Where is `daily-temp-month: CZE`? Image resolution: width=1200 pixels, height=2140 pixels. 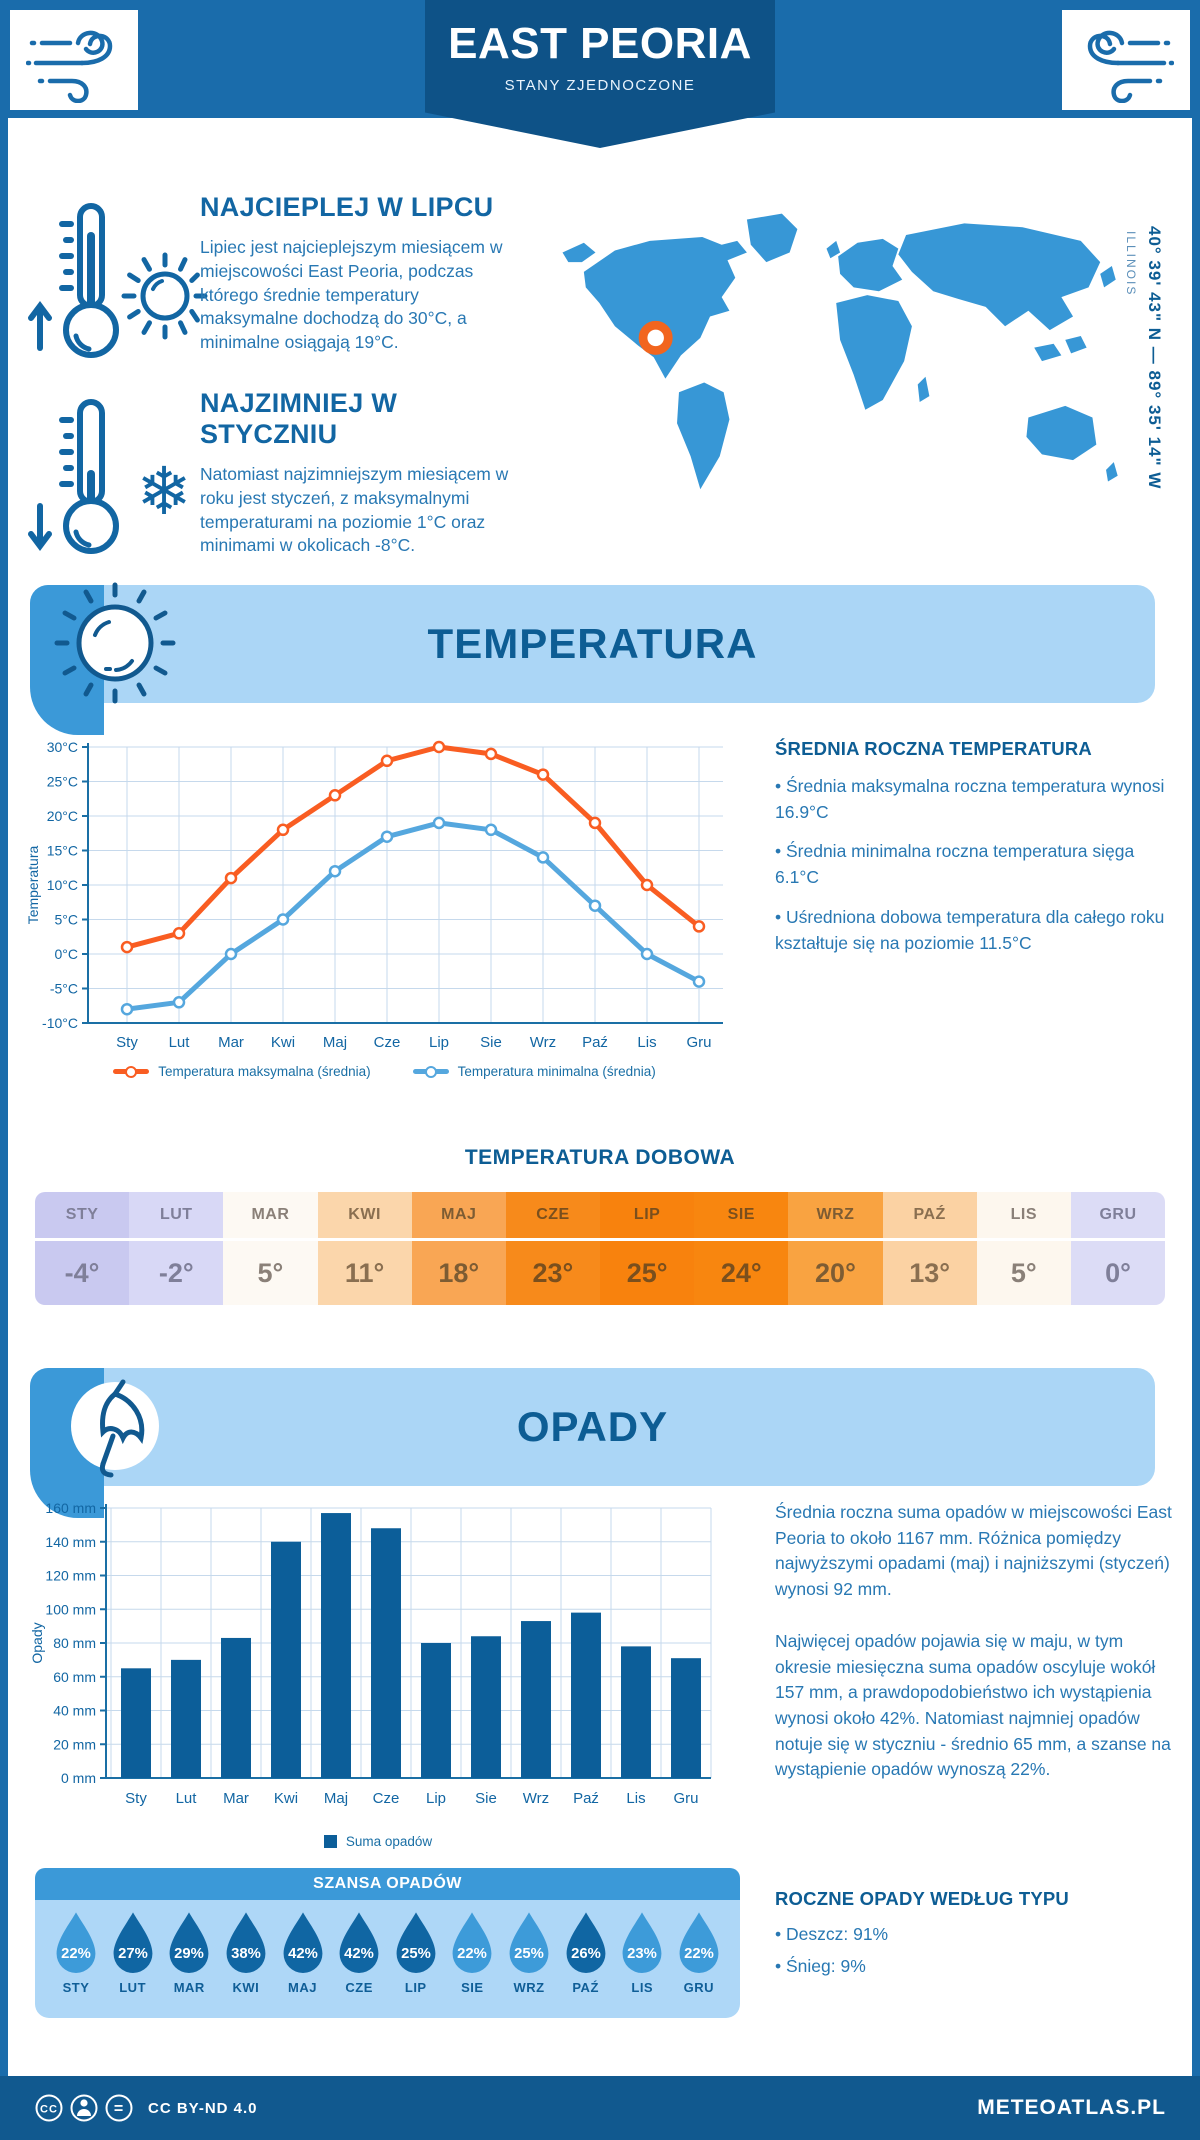 daily-temp-month: CZE is located at coordinates (553, 1215).